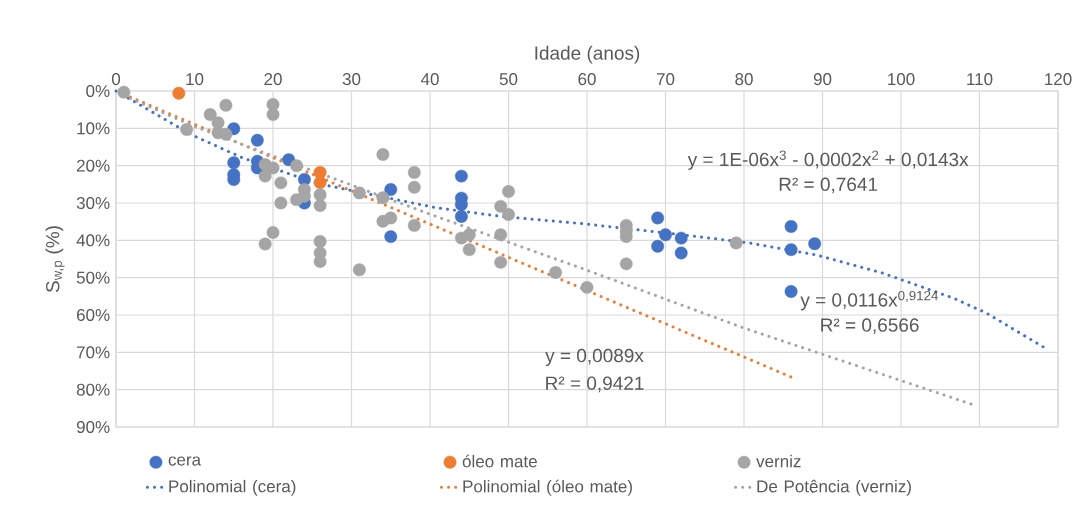  Describe the element at coordinates (828, 185) in the screenshot. I see `annotation: R² = 0,7641` at that location.